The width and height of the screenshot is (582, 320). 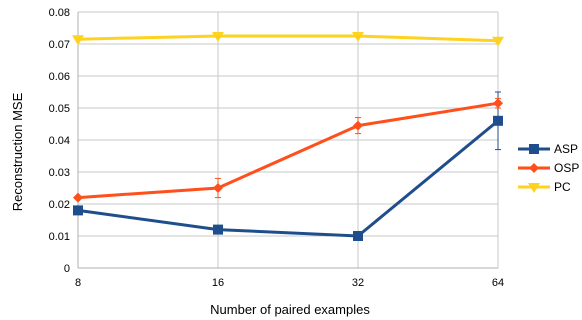 I want to click on y-tick-label: 0.07, so click(x=59, y=45).